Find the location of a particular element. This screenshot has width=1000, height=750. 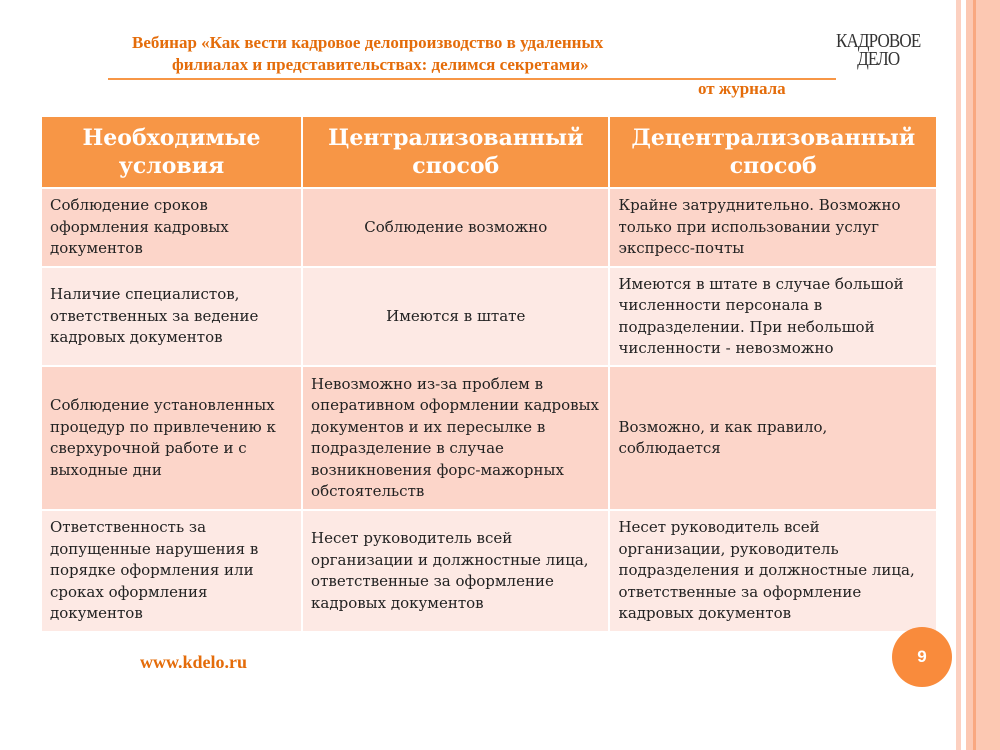

column-header: Необходимые условия is located at coordinates (171, 152).